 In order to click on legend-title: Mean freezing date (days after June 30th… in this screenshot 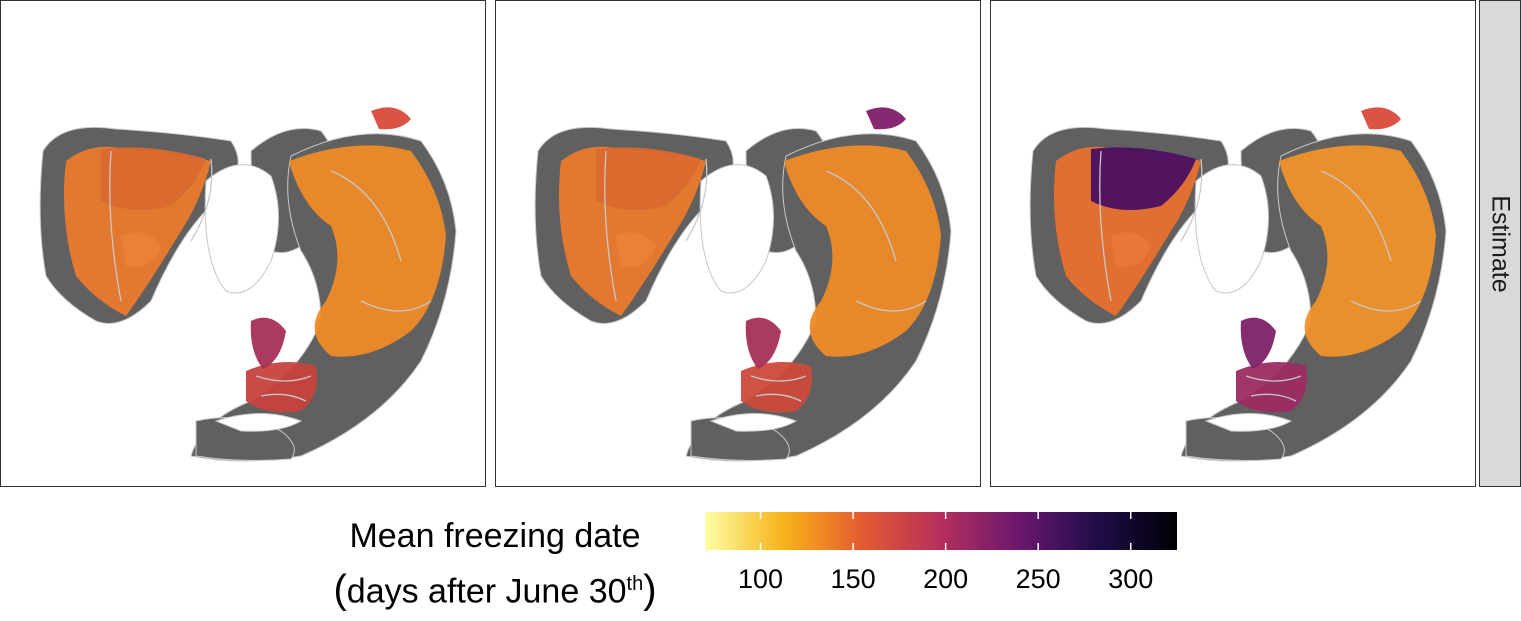, I will do `click(495, 563)`.